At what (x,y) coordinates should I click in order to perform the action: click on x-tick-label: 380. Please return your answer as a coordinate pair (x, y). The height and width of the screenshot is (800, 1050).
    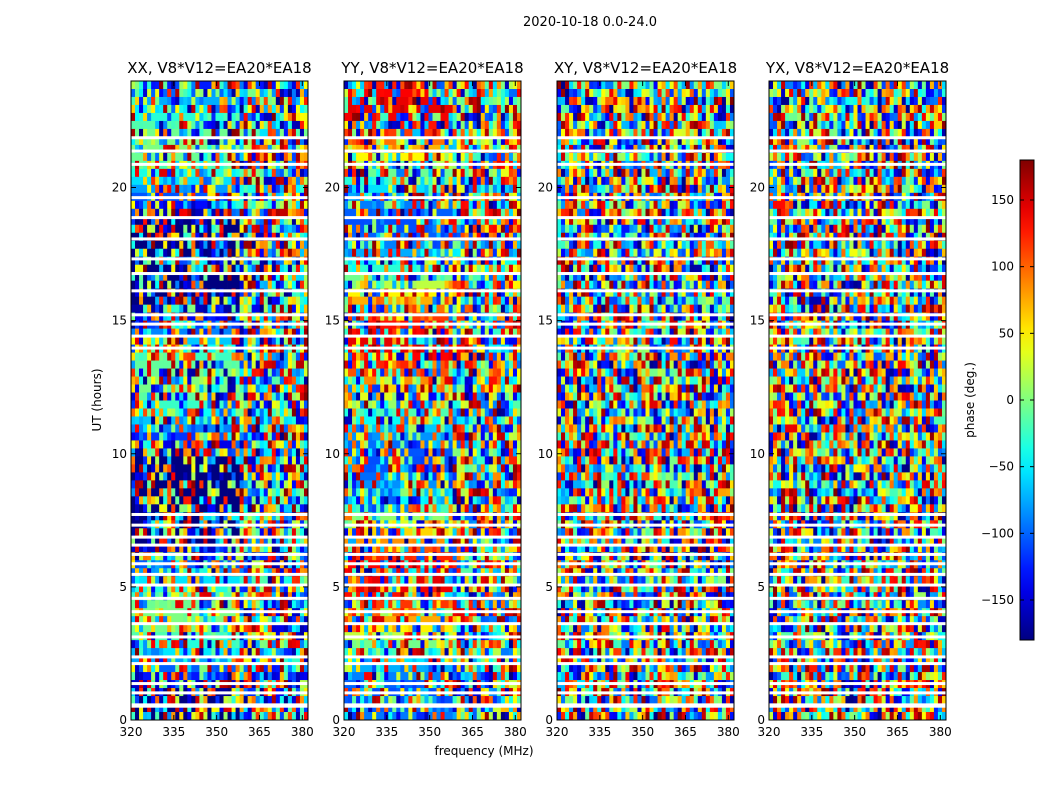
    Looking at the image, I should click on (728, 732).